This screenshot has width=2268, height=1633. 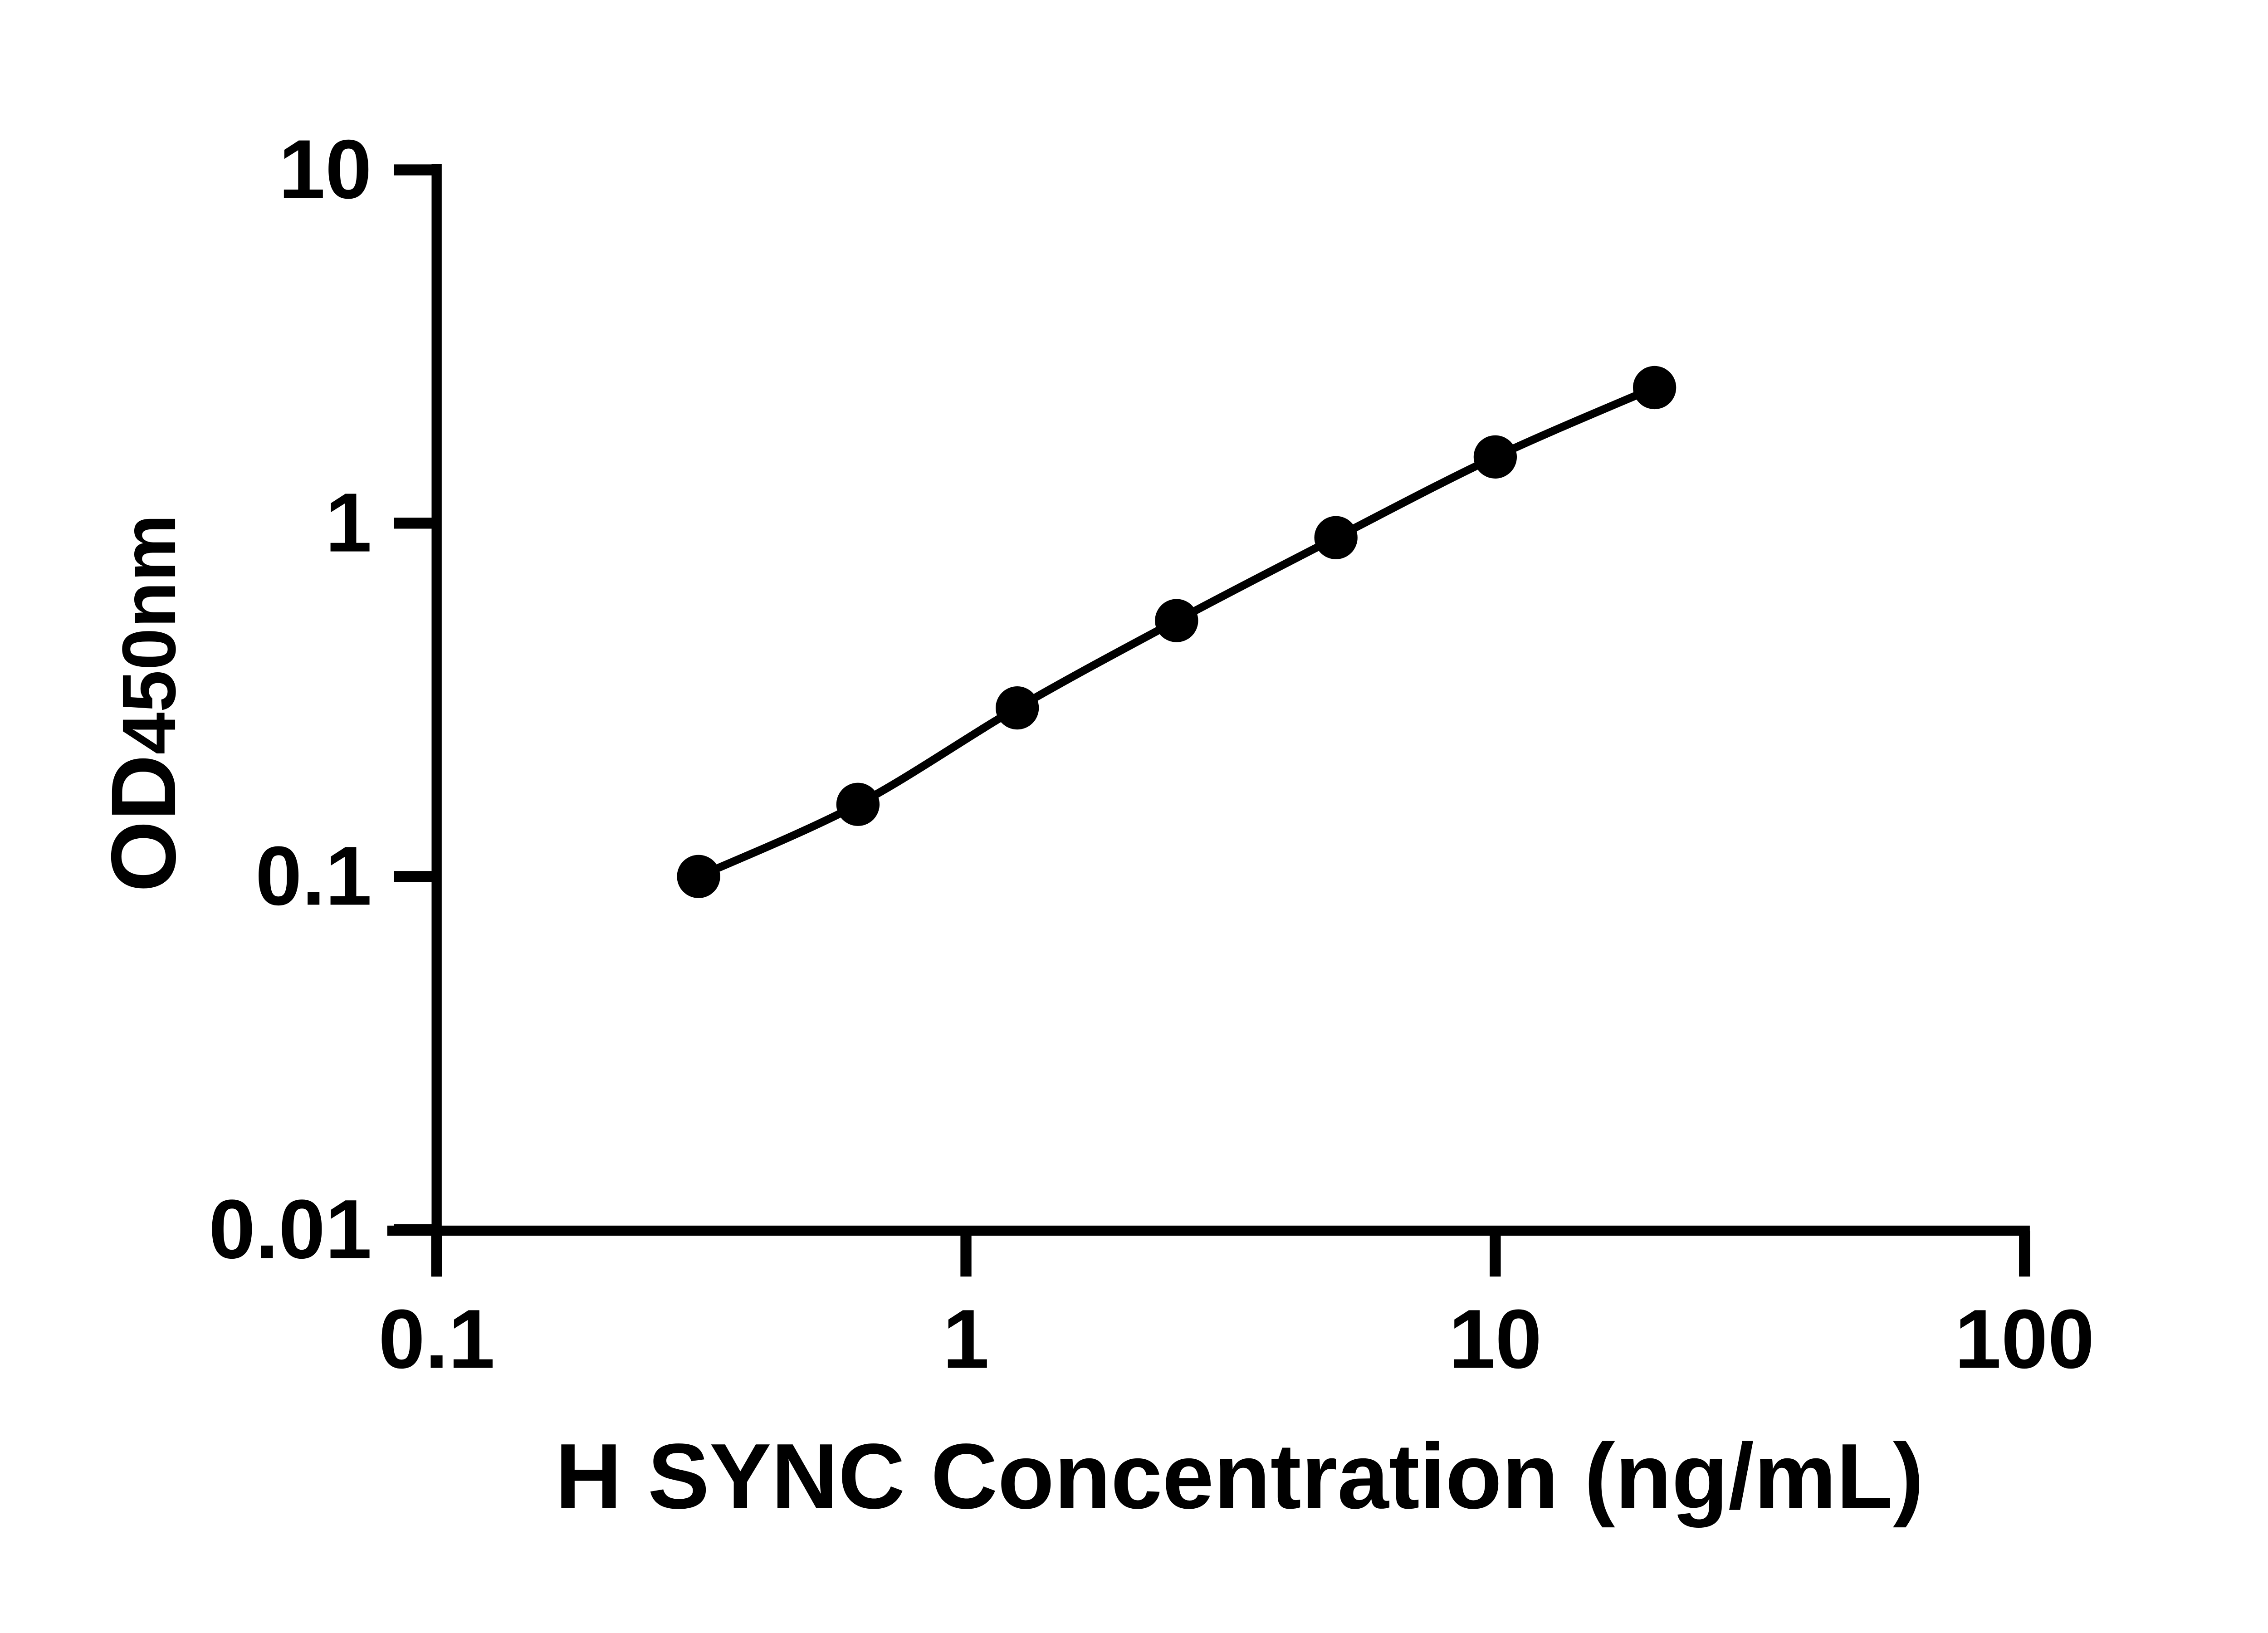 I want to click on y-axis-title: OD450nm, so click(x=144, y=703).